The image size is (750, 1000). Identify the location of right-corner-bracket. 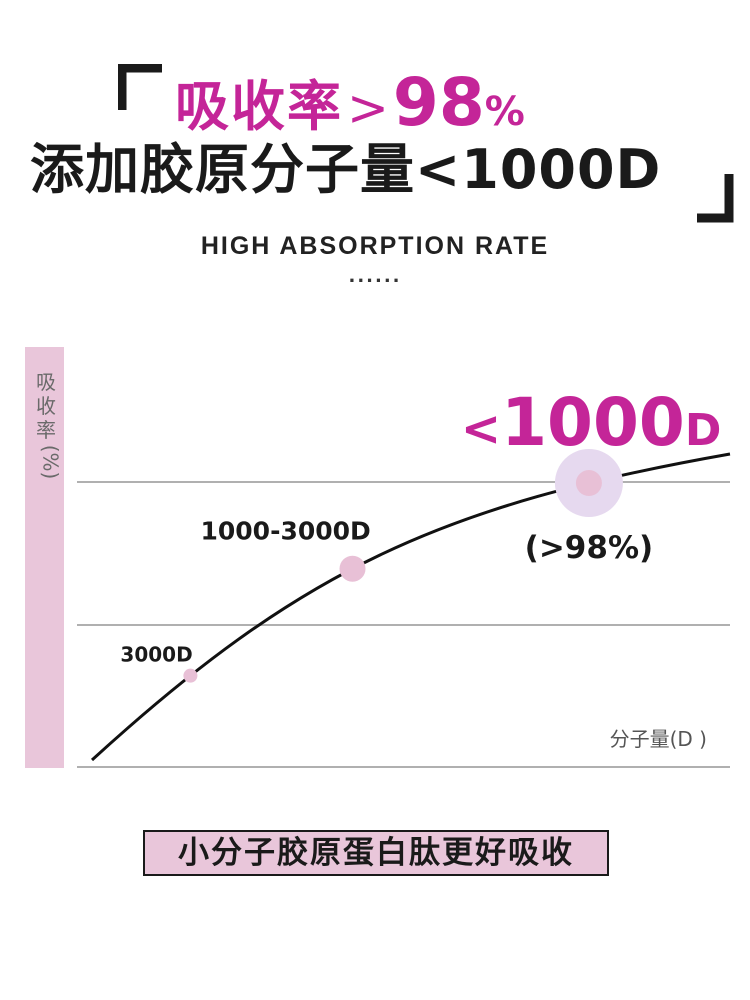
(715, 198).